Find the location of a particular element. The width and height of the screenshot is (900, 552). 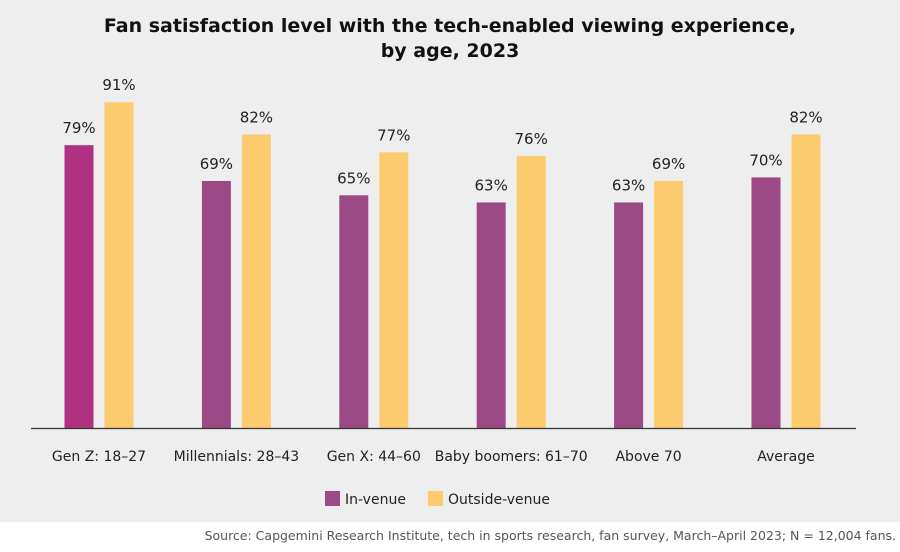

category-label-baby-boomers-61-70: Baby boomers: 61–70 is located at coordinates (511, 457).